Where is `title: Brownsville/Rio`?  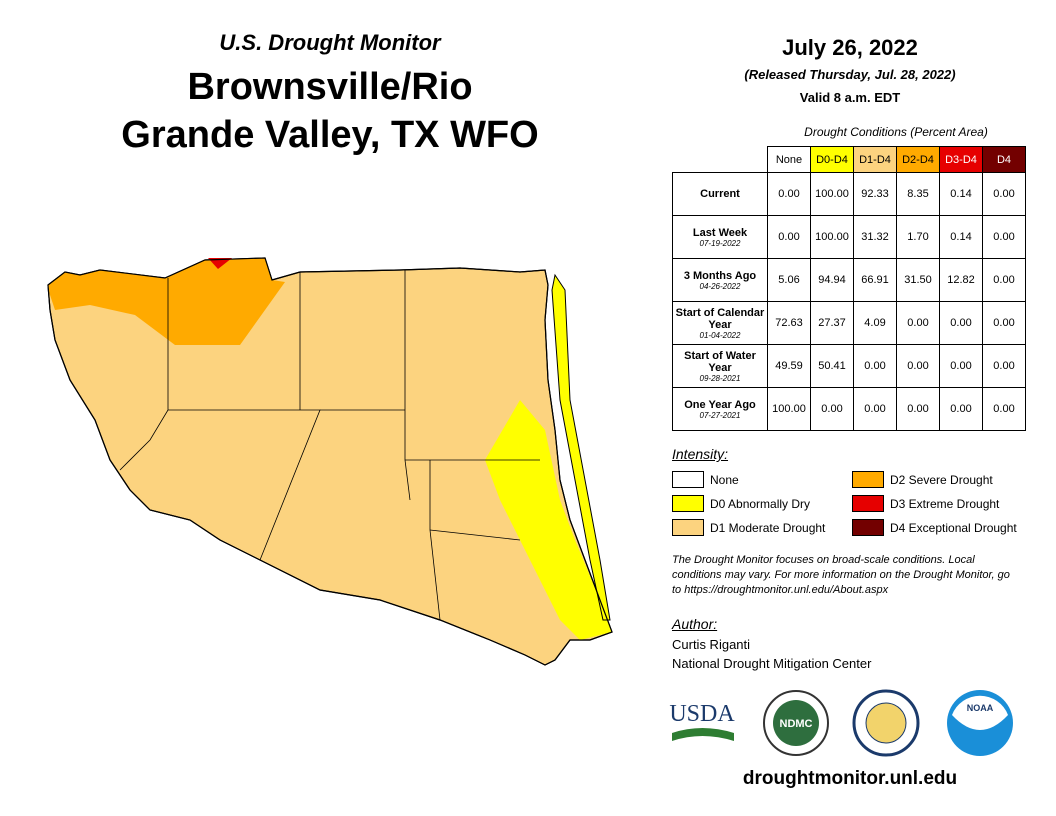
title: Brownsville/Rio is located at coordinates (330, 87).